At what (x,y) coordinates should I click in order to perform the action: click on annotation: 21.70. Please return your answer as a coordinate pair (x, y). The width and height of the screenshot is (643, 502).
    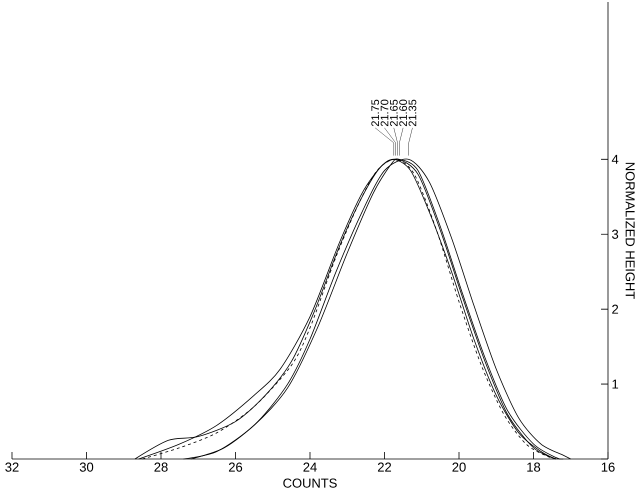
    Looking at the image, I should click on (384, 113).